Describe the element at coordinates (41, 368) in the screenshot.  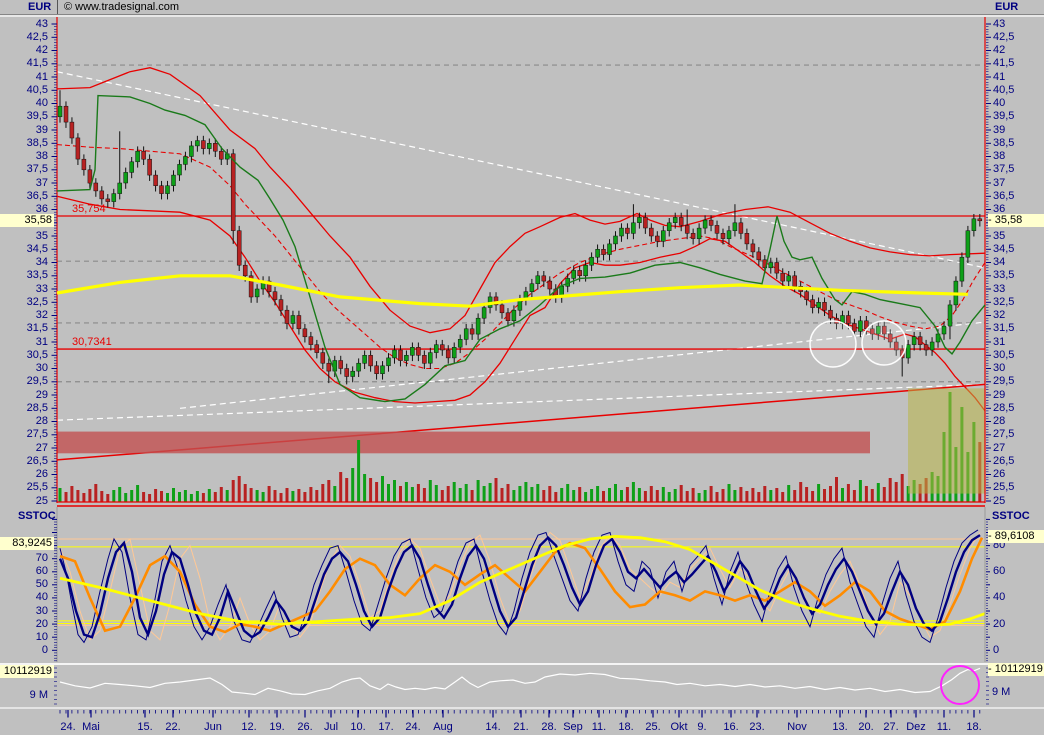
I see `price-tick-label: 30` at that location.